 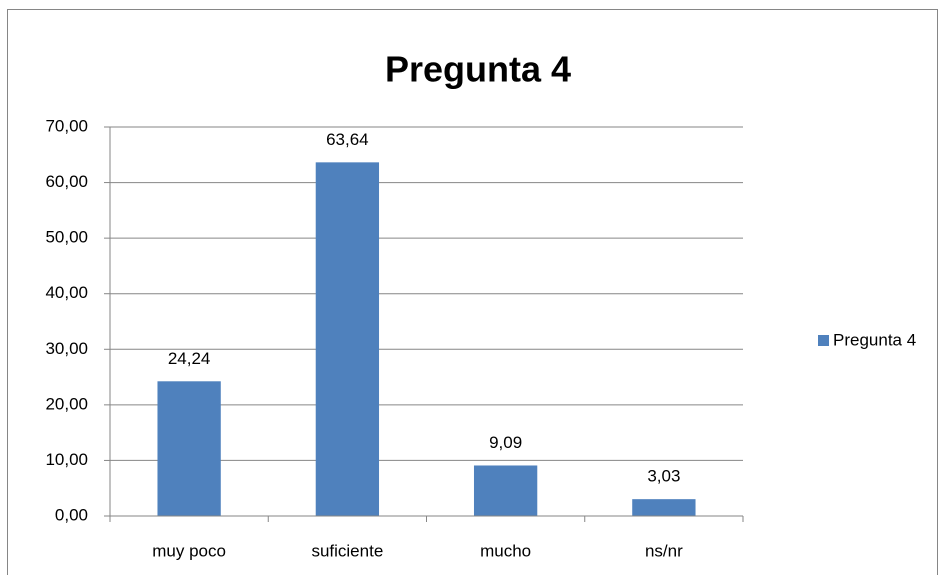 I want to click on y-tick-label: 70,00, so click(x=66, y=125).